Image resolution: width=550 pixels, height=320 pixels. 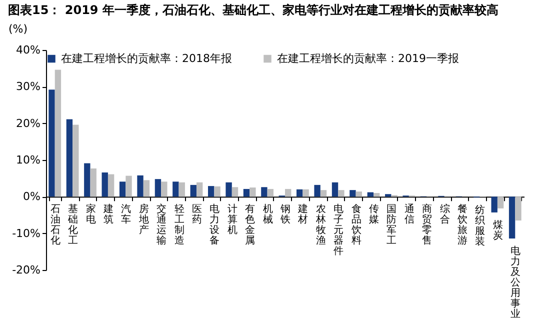 I want to click on x-tick-label: 传媒, so click(x=374, y=215).